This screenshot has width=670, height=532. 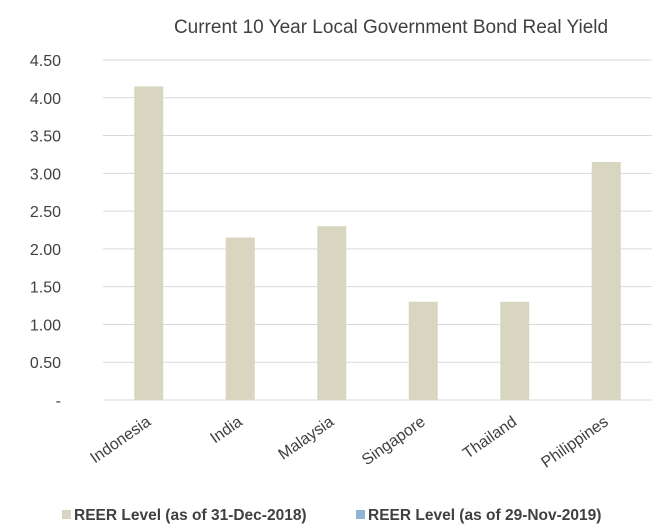 I want to click on bar-indonesia, so click(x=149, y=243).